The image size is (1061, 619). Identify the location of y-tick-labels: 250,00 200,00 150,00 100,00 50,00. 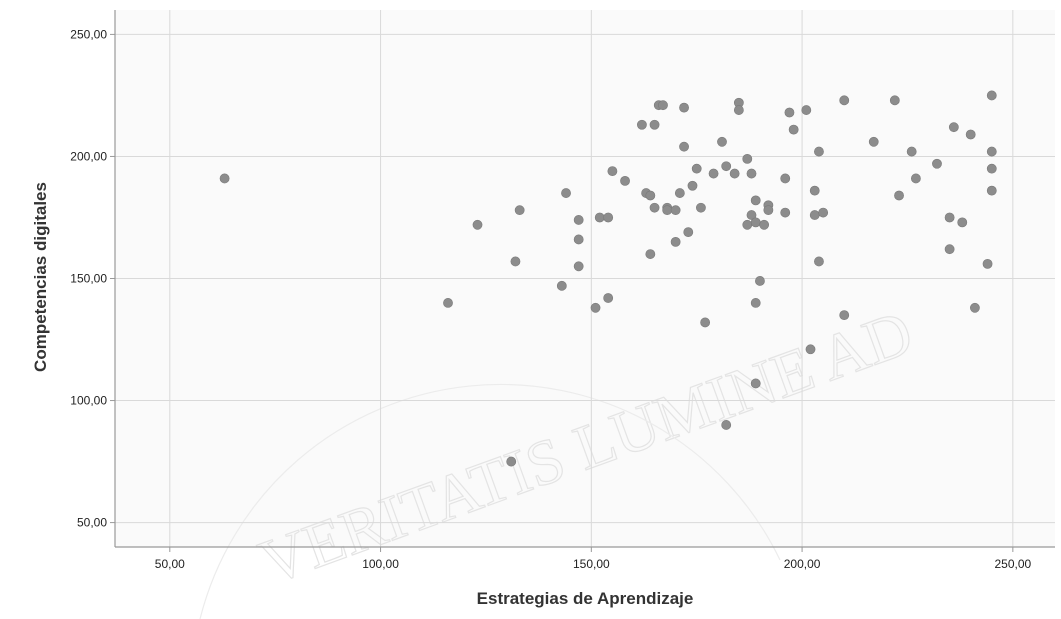
(88, 278).